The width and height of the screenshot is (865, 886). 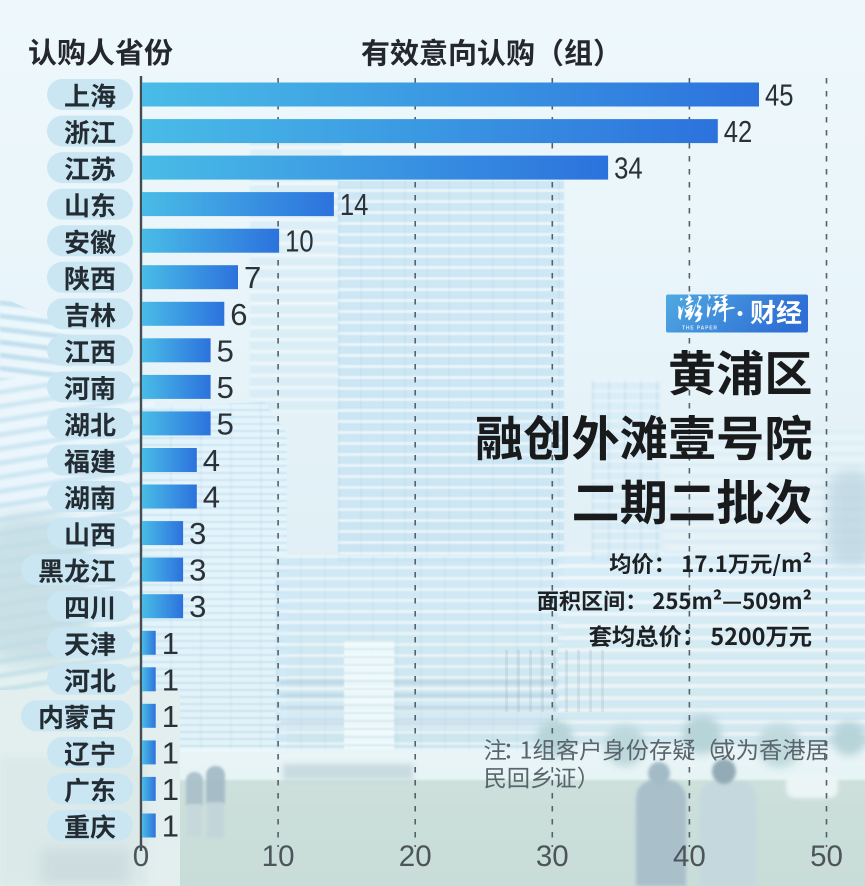 What do you see at coordinates (826, 856) in the screenshot?
I see `svg-text: 50` at bounding box center [826, 856].